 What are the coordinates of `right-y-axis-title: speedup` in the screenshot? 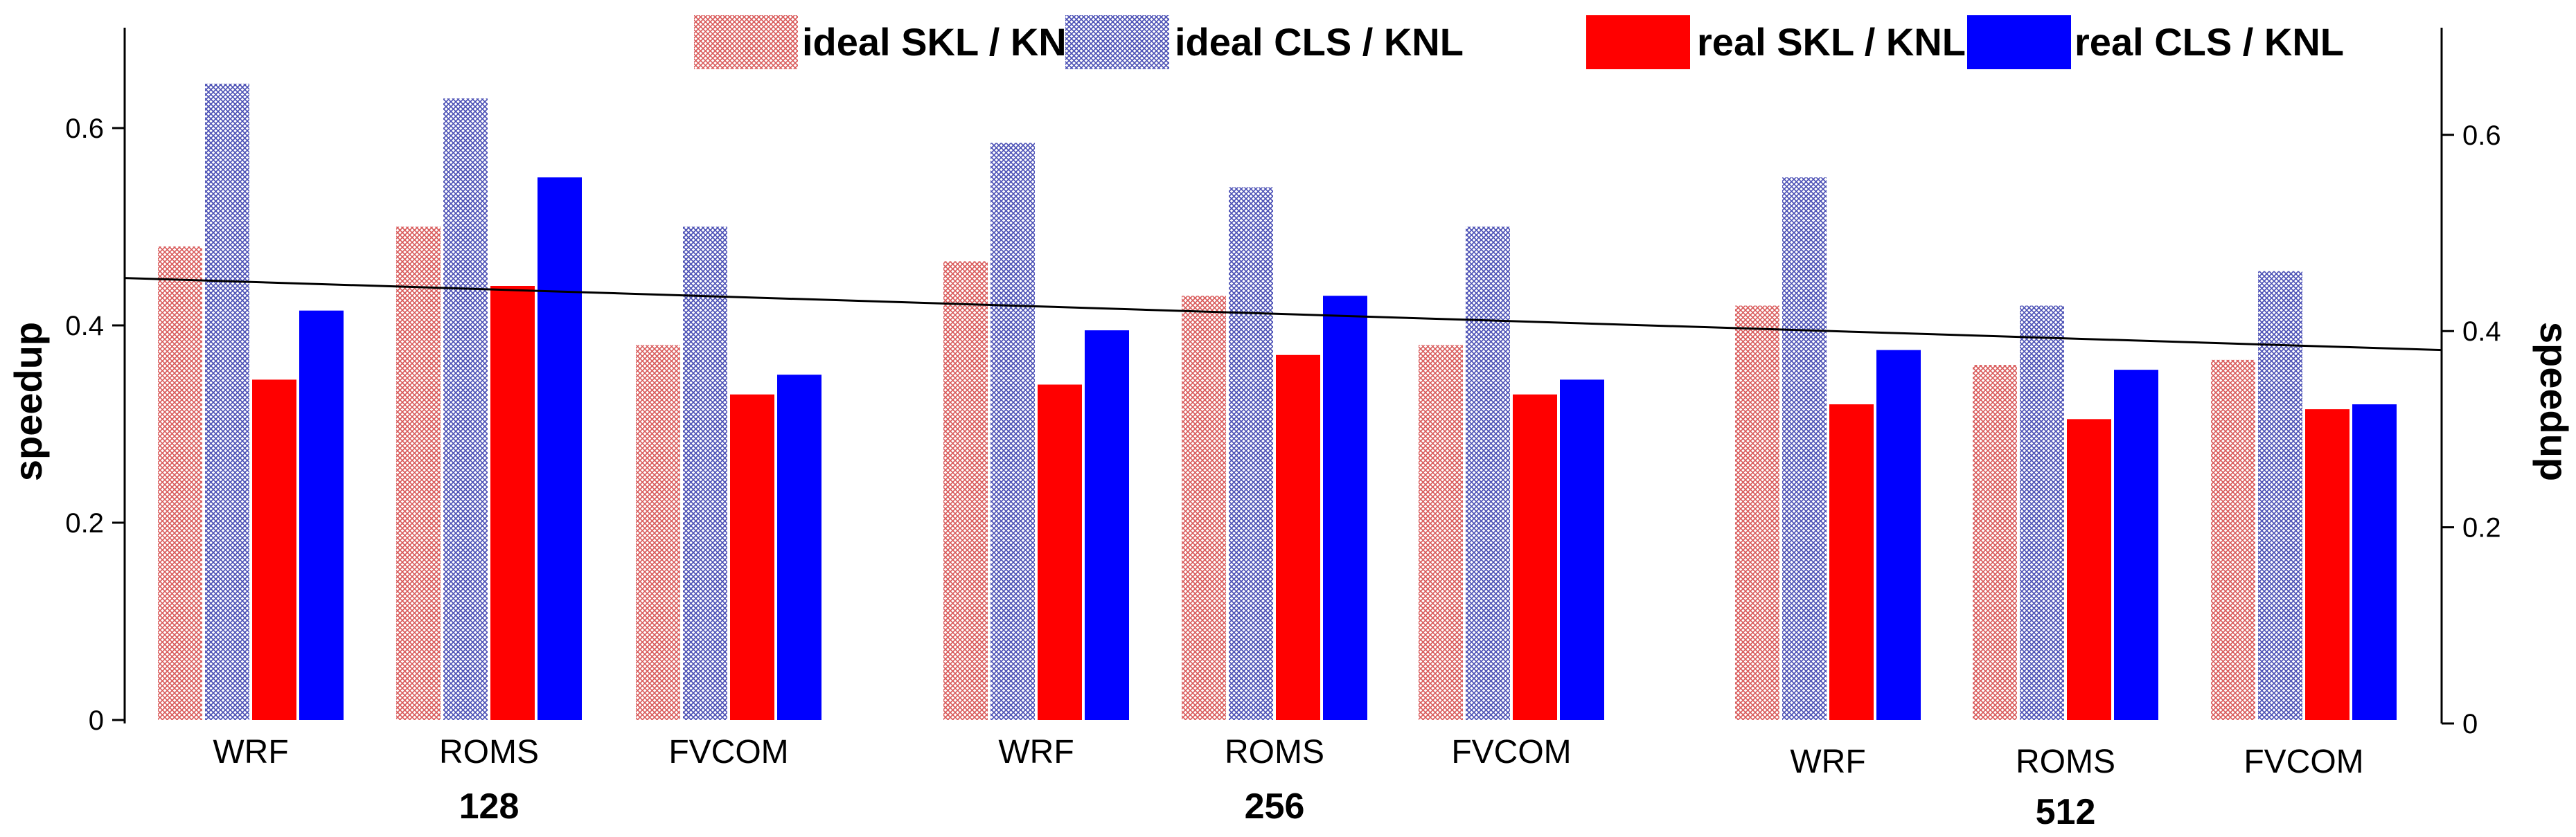 It's located at (2554, 401).